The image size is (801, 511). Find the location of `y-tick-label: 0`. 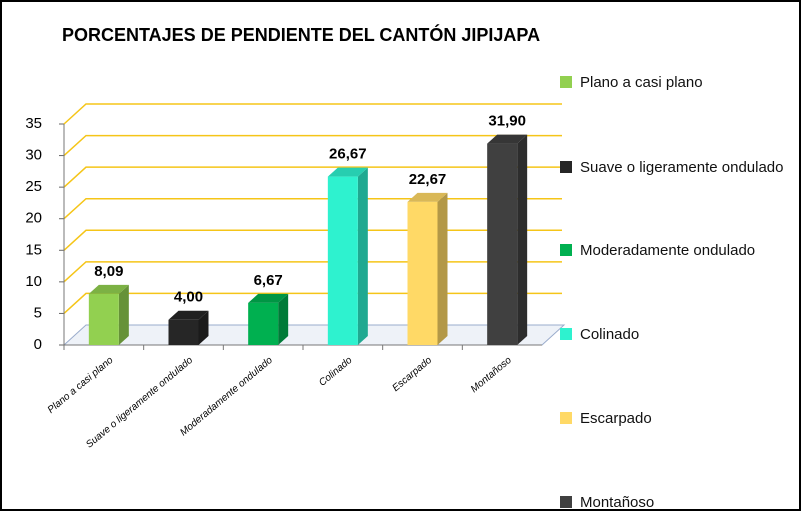

y-tick-label: 0 is located at coordinates (38, 344).